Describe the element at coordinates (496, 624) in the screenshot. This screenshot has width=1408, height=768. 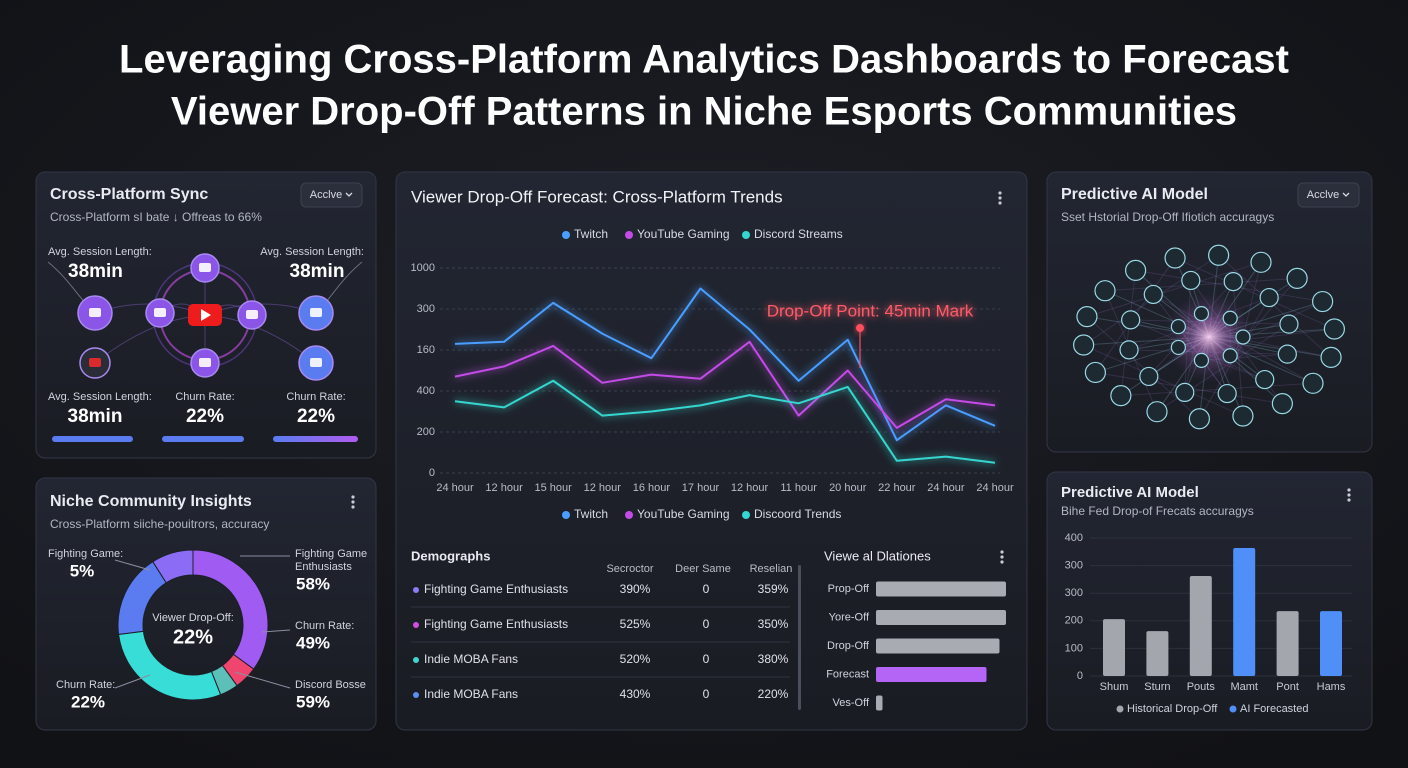
I see `row-label: Fighting Game Enthusiasts` at that location.